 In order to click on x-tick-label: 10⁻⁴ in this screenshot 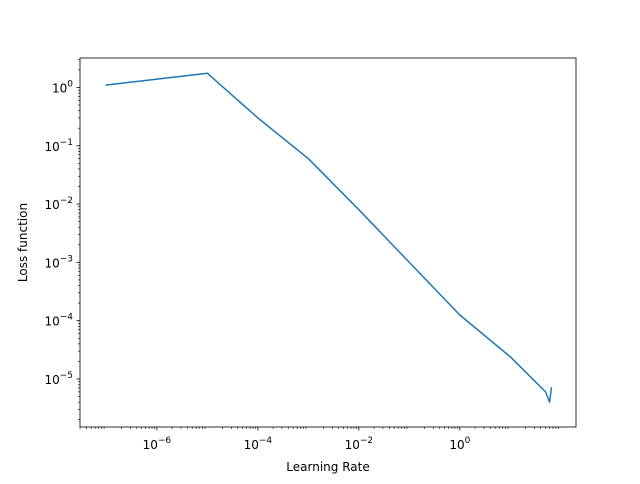, I will do `click(258, 444)`.